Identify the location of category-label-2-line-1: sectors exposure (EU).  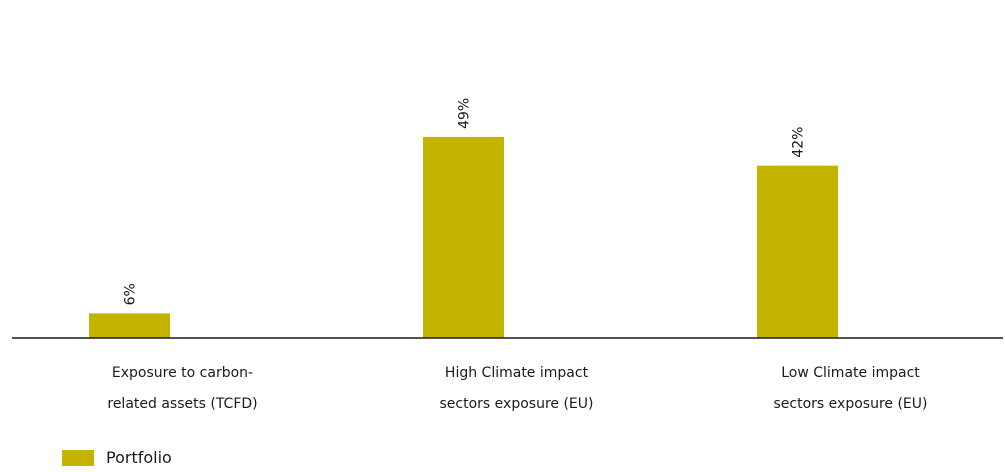
(851, 404).